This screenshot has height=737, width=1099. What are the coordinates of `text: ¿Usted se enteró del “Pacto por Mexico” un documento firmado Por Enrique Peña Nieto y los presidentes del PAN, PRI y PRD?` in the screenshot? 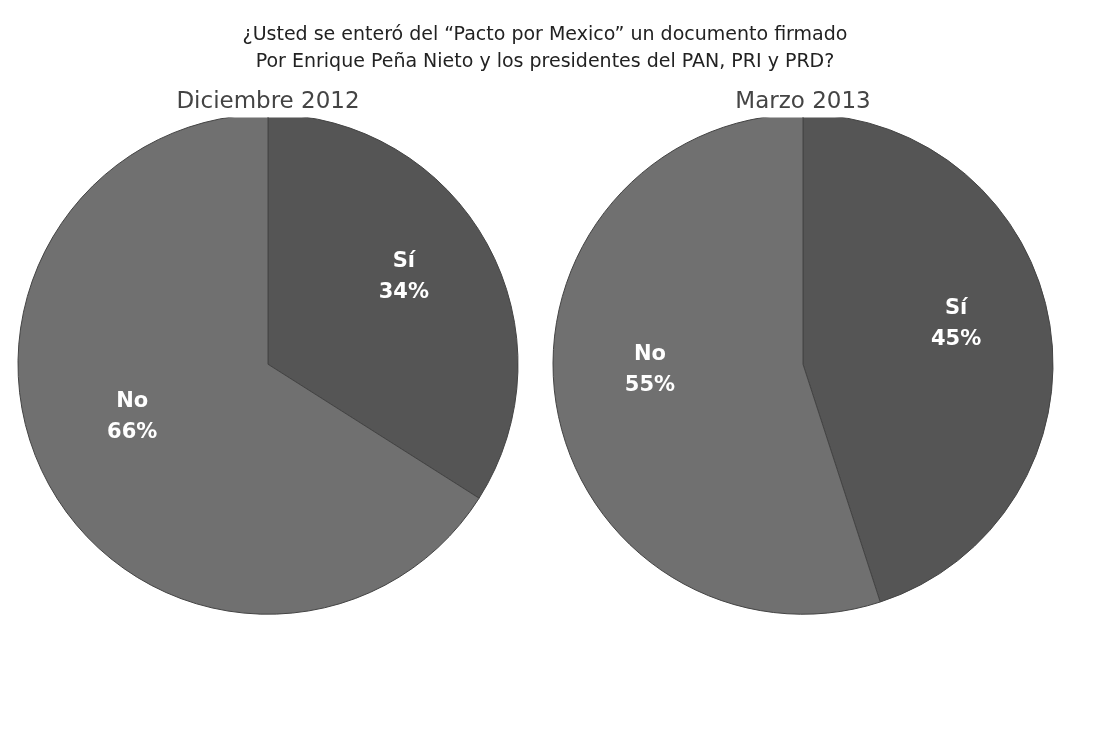 It's located at (545, 47).